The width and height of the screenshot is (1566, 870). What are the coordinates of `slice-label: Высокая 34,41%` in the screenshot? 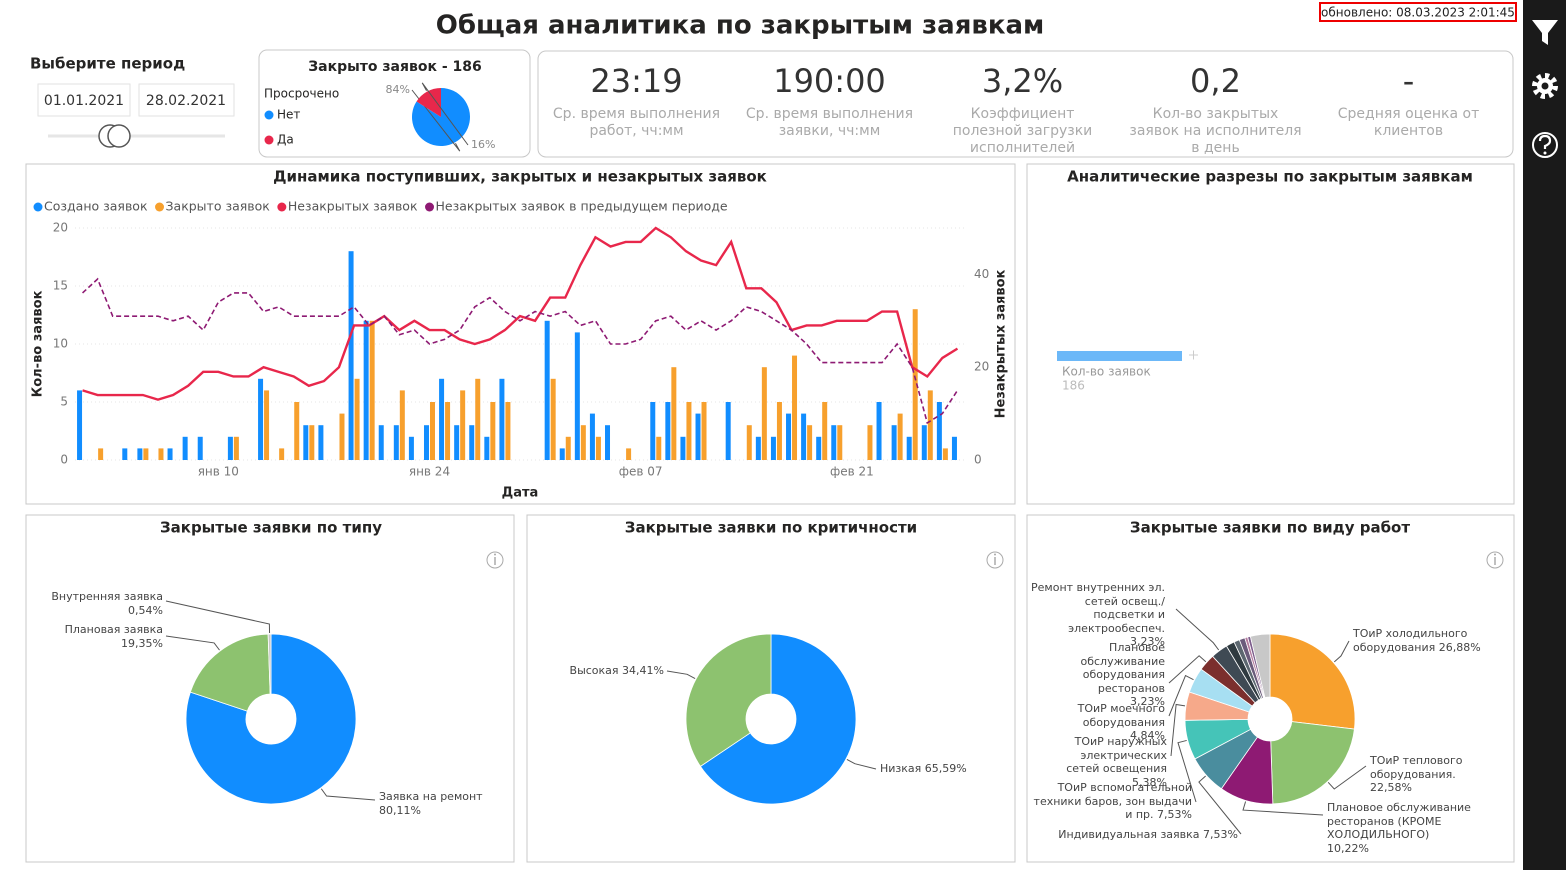 It's located at (609, 671).